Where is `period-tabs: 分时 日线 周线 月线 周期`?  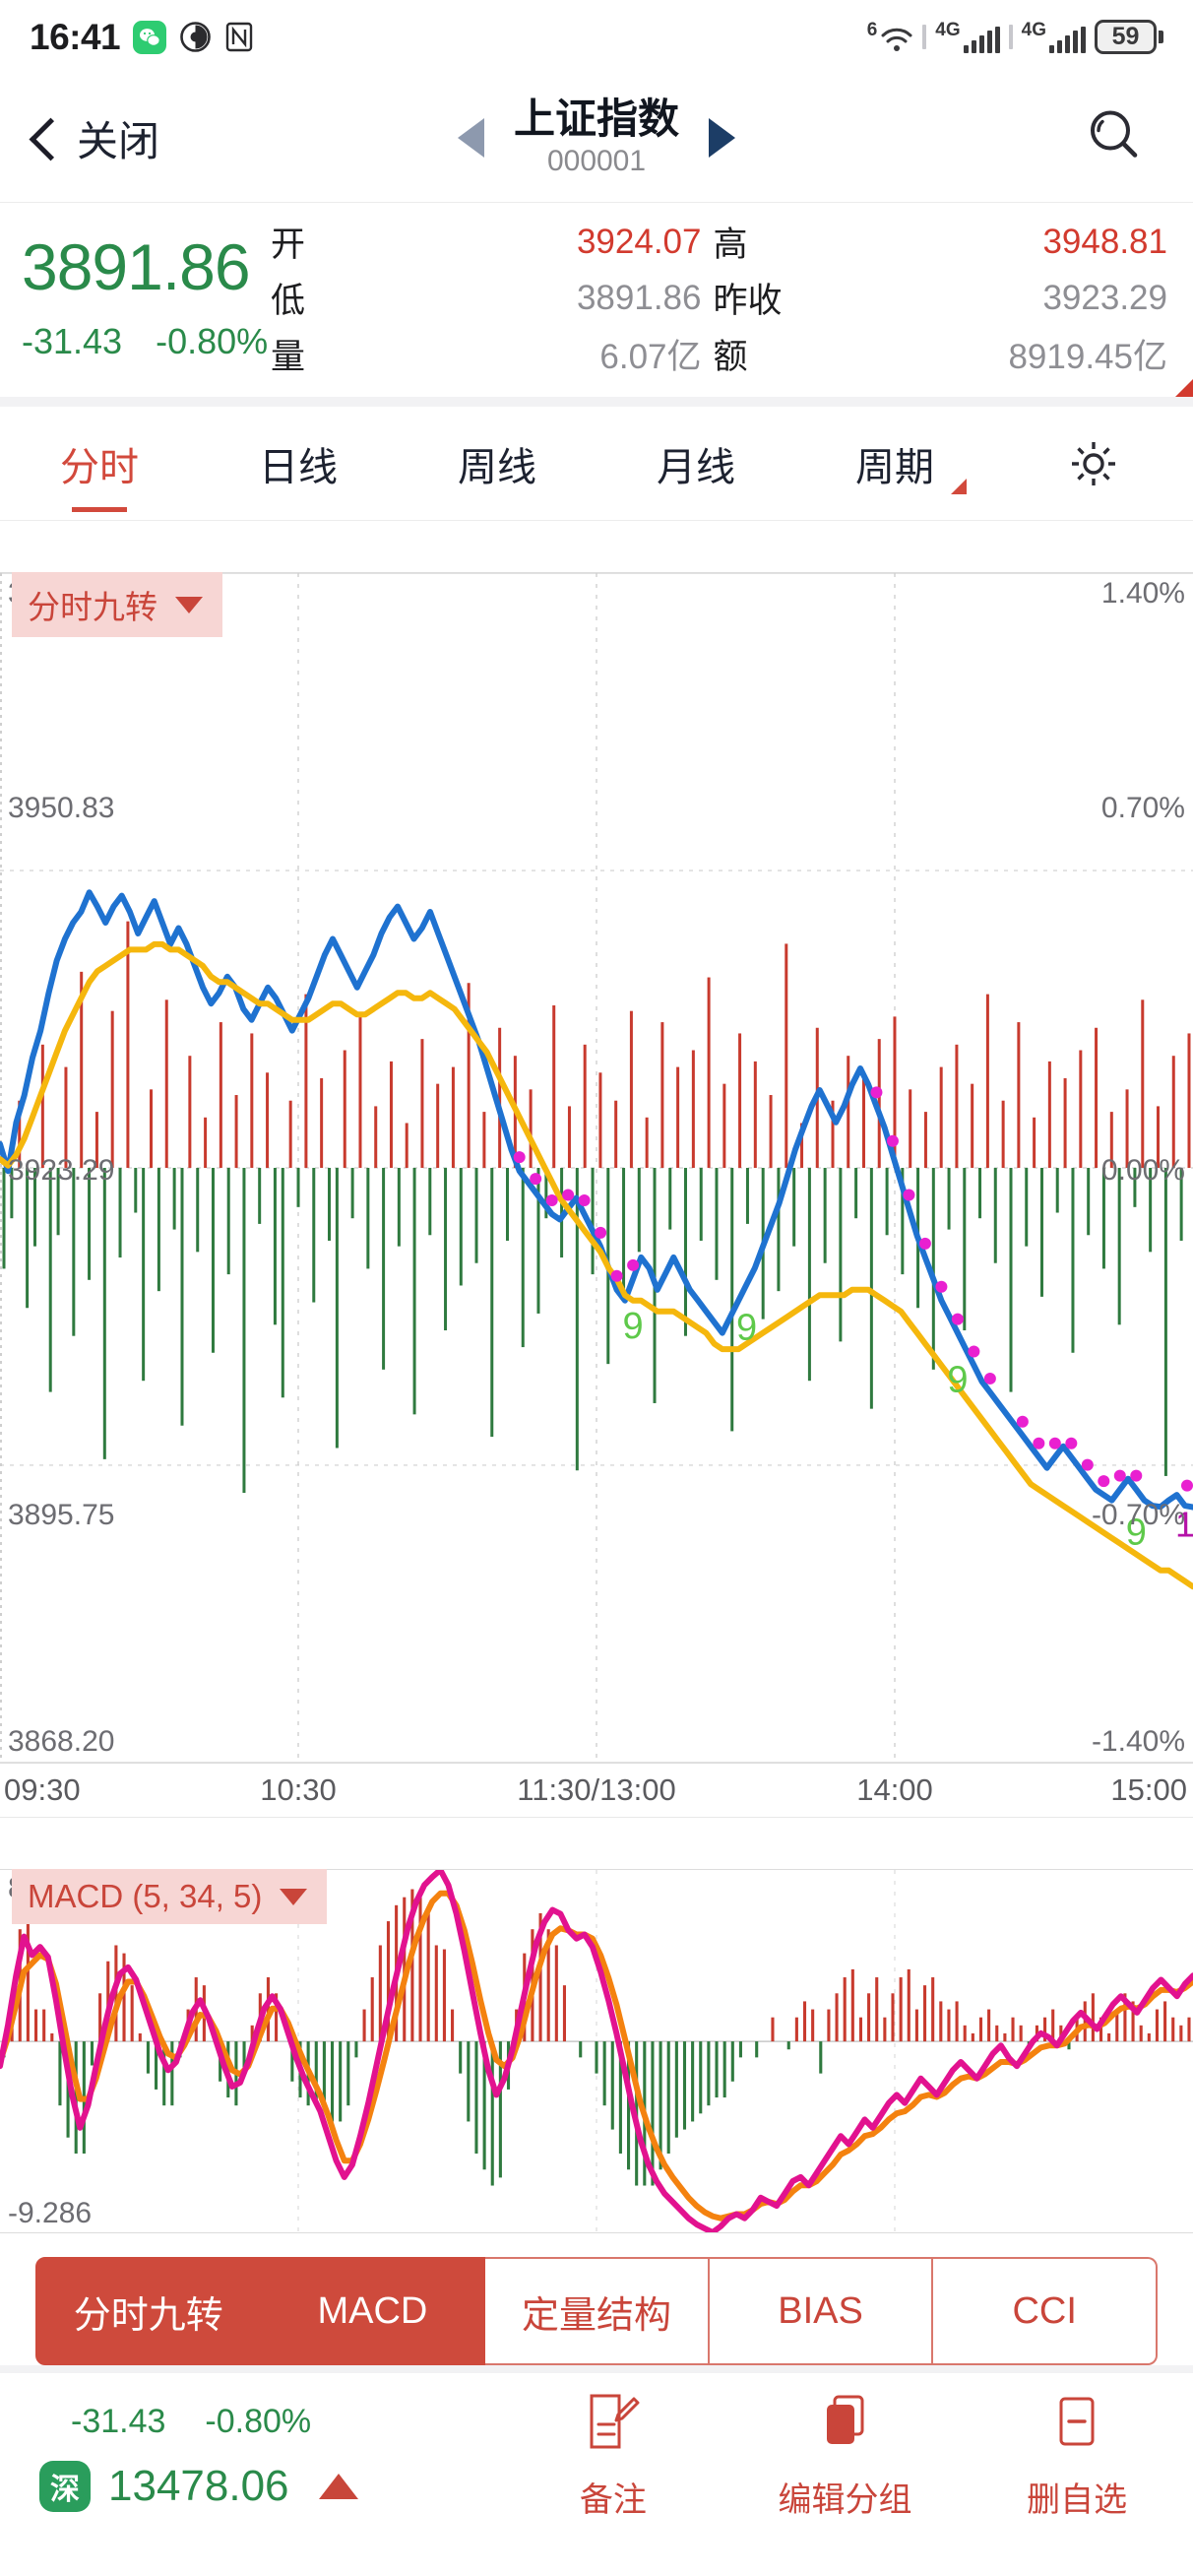 period-tabs: 分时 日线 周线 月线 周期 is located at coordinates (596, 463).